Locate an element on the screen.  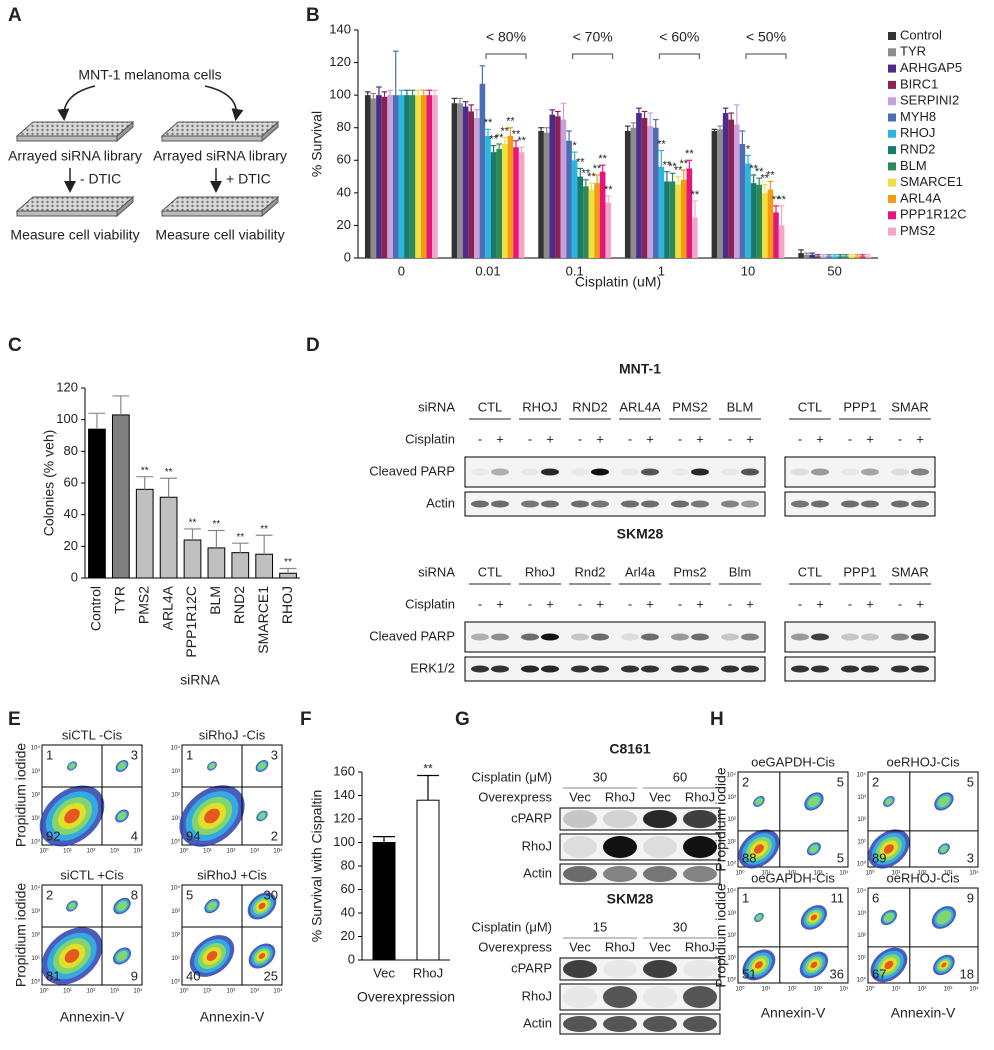
sirna-label: Rnd2 is located at coordinates (589, 571).